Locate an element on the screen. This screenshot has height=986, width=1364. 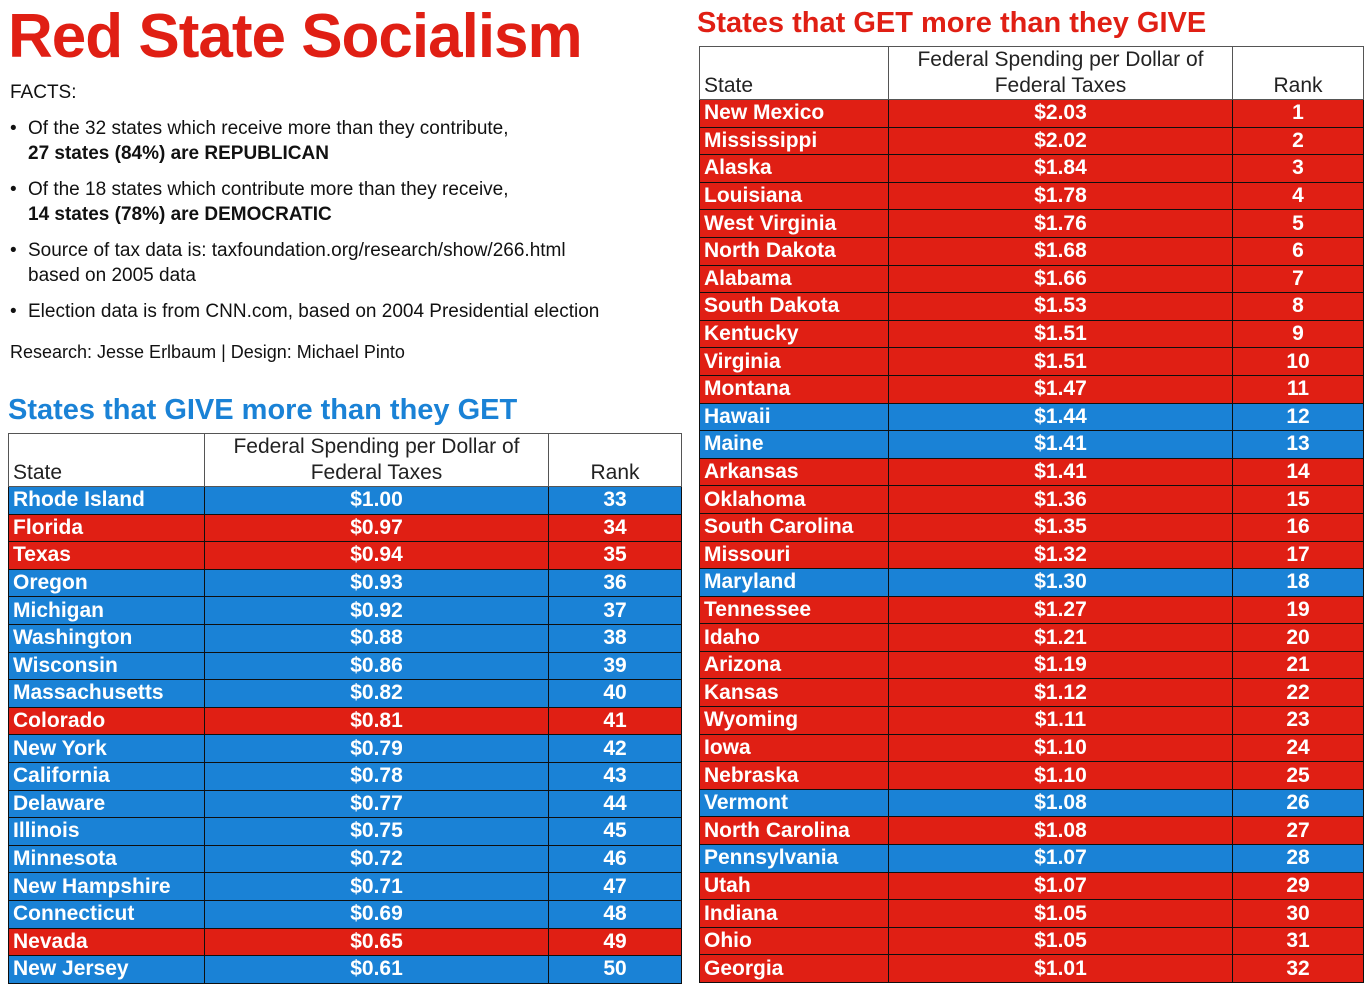
cell-federal-spending: $1.32 is located at coordinates (1060, 555).